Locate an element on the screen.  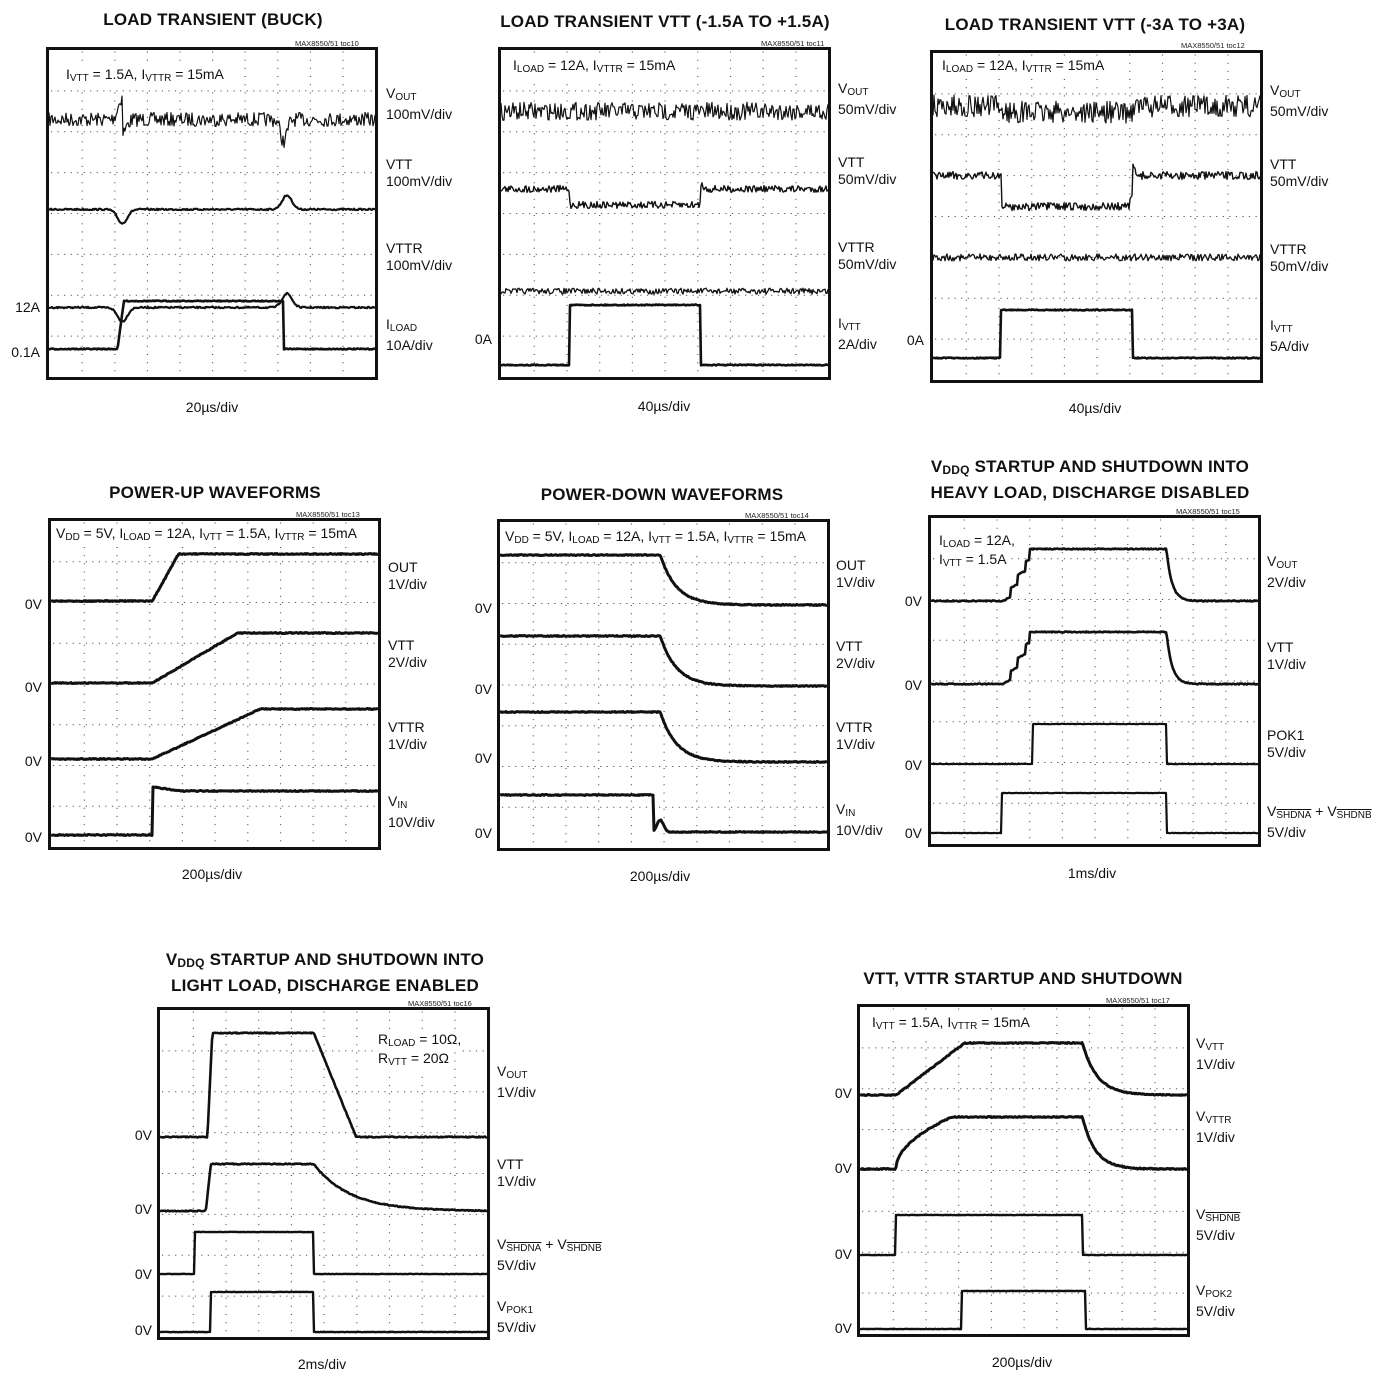
timebase-label: 2ms/div is located at coordinates (322, 1364).